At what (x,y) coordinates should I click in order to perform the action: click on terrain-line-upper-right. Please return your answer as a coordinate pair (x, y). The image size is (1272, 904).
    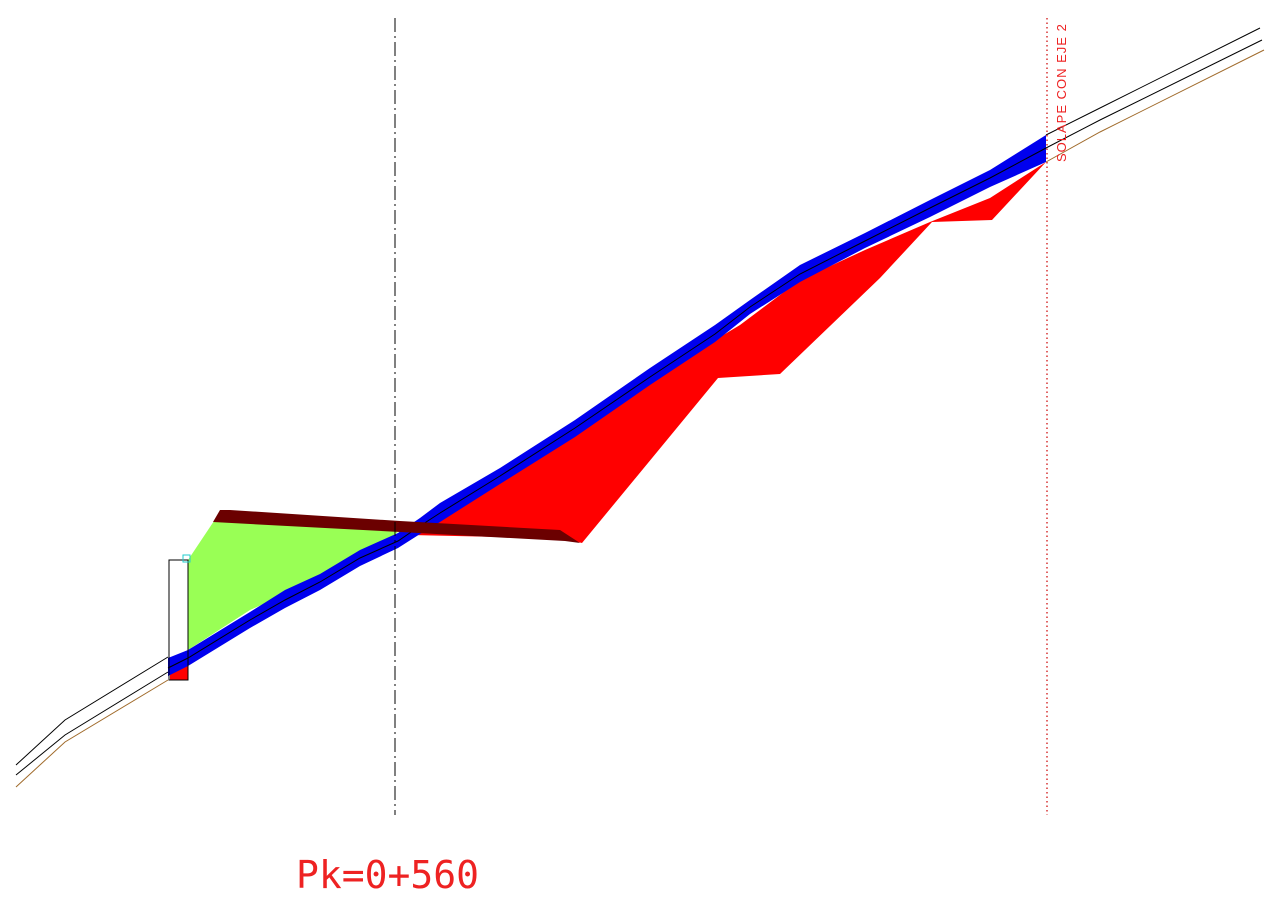
    Looking at the image, I should click on (1153, 81).